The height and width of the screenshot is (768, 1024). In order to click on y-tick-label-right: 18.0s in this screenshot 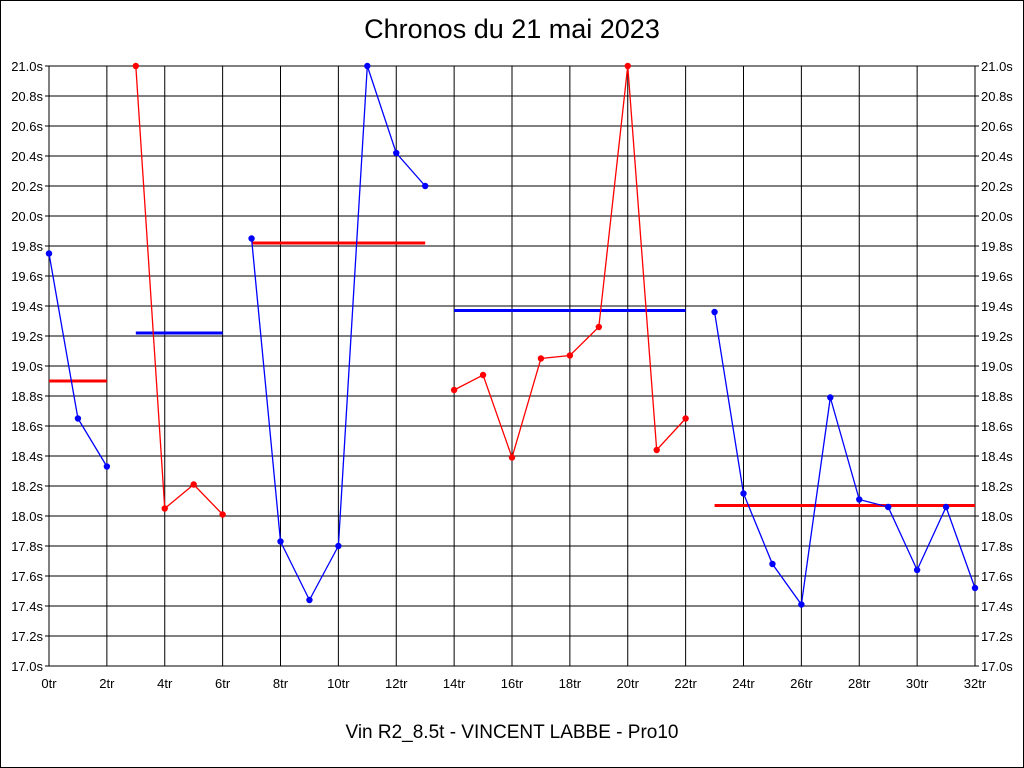, I will do `click(997, 516)`.